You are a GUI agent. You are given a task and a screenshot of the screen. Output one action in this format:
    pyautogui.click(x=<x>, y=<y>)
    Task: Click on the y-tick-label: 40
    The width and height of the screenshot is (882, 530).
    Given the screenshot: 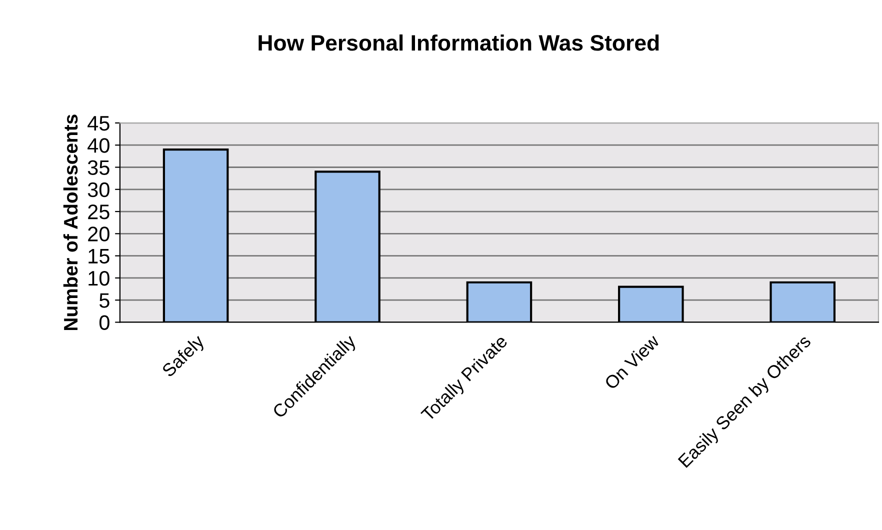 What is the action you would take?
    pyautogui.click(x=99, y=145)
    